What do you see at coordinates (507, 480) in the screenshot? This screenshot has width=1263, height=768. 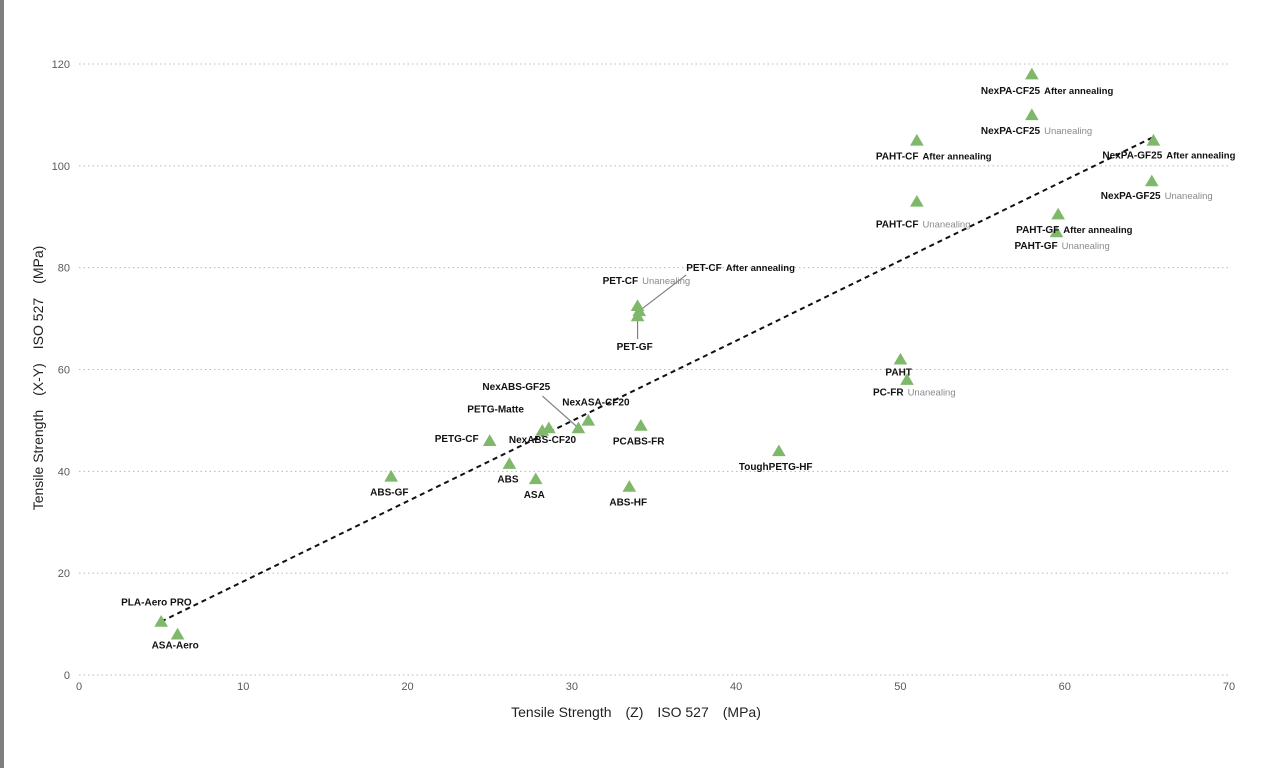 I see `point-label-name: ABS` at bounding box center [507, 480].